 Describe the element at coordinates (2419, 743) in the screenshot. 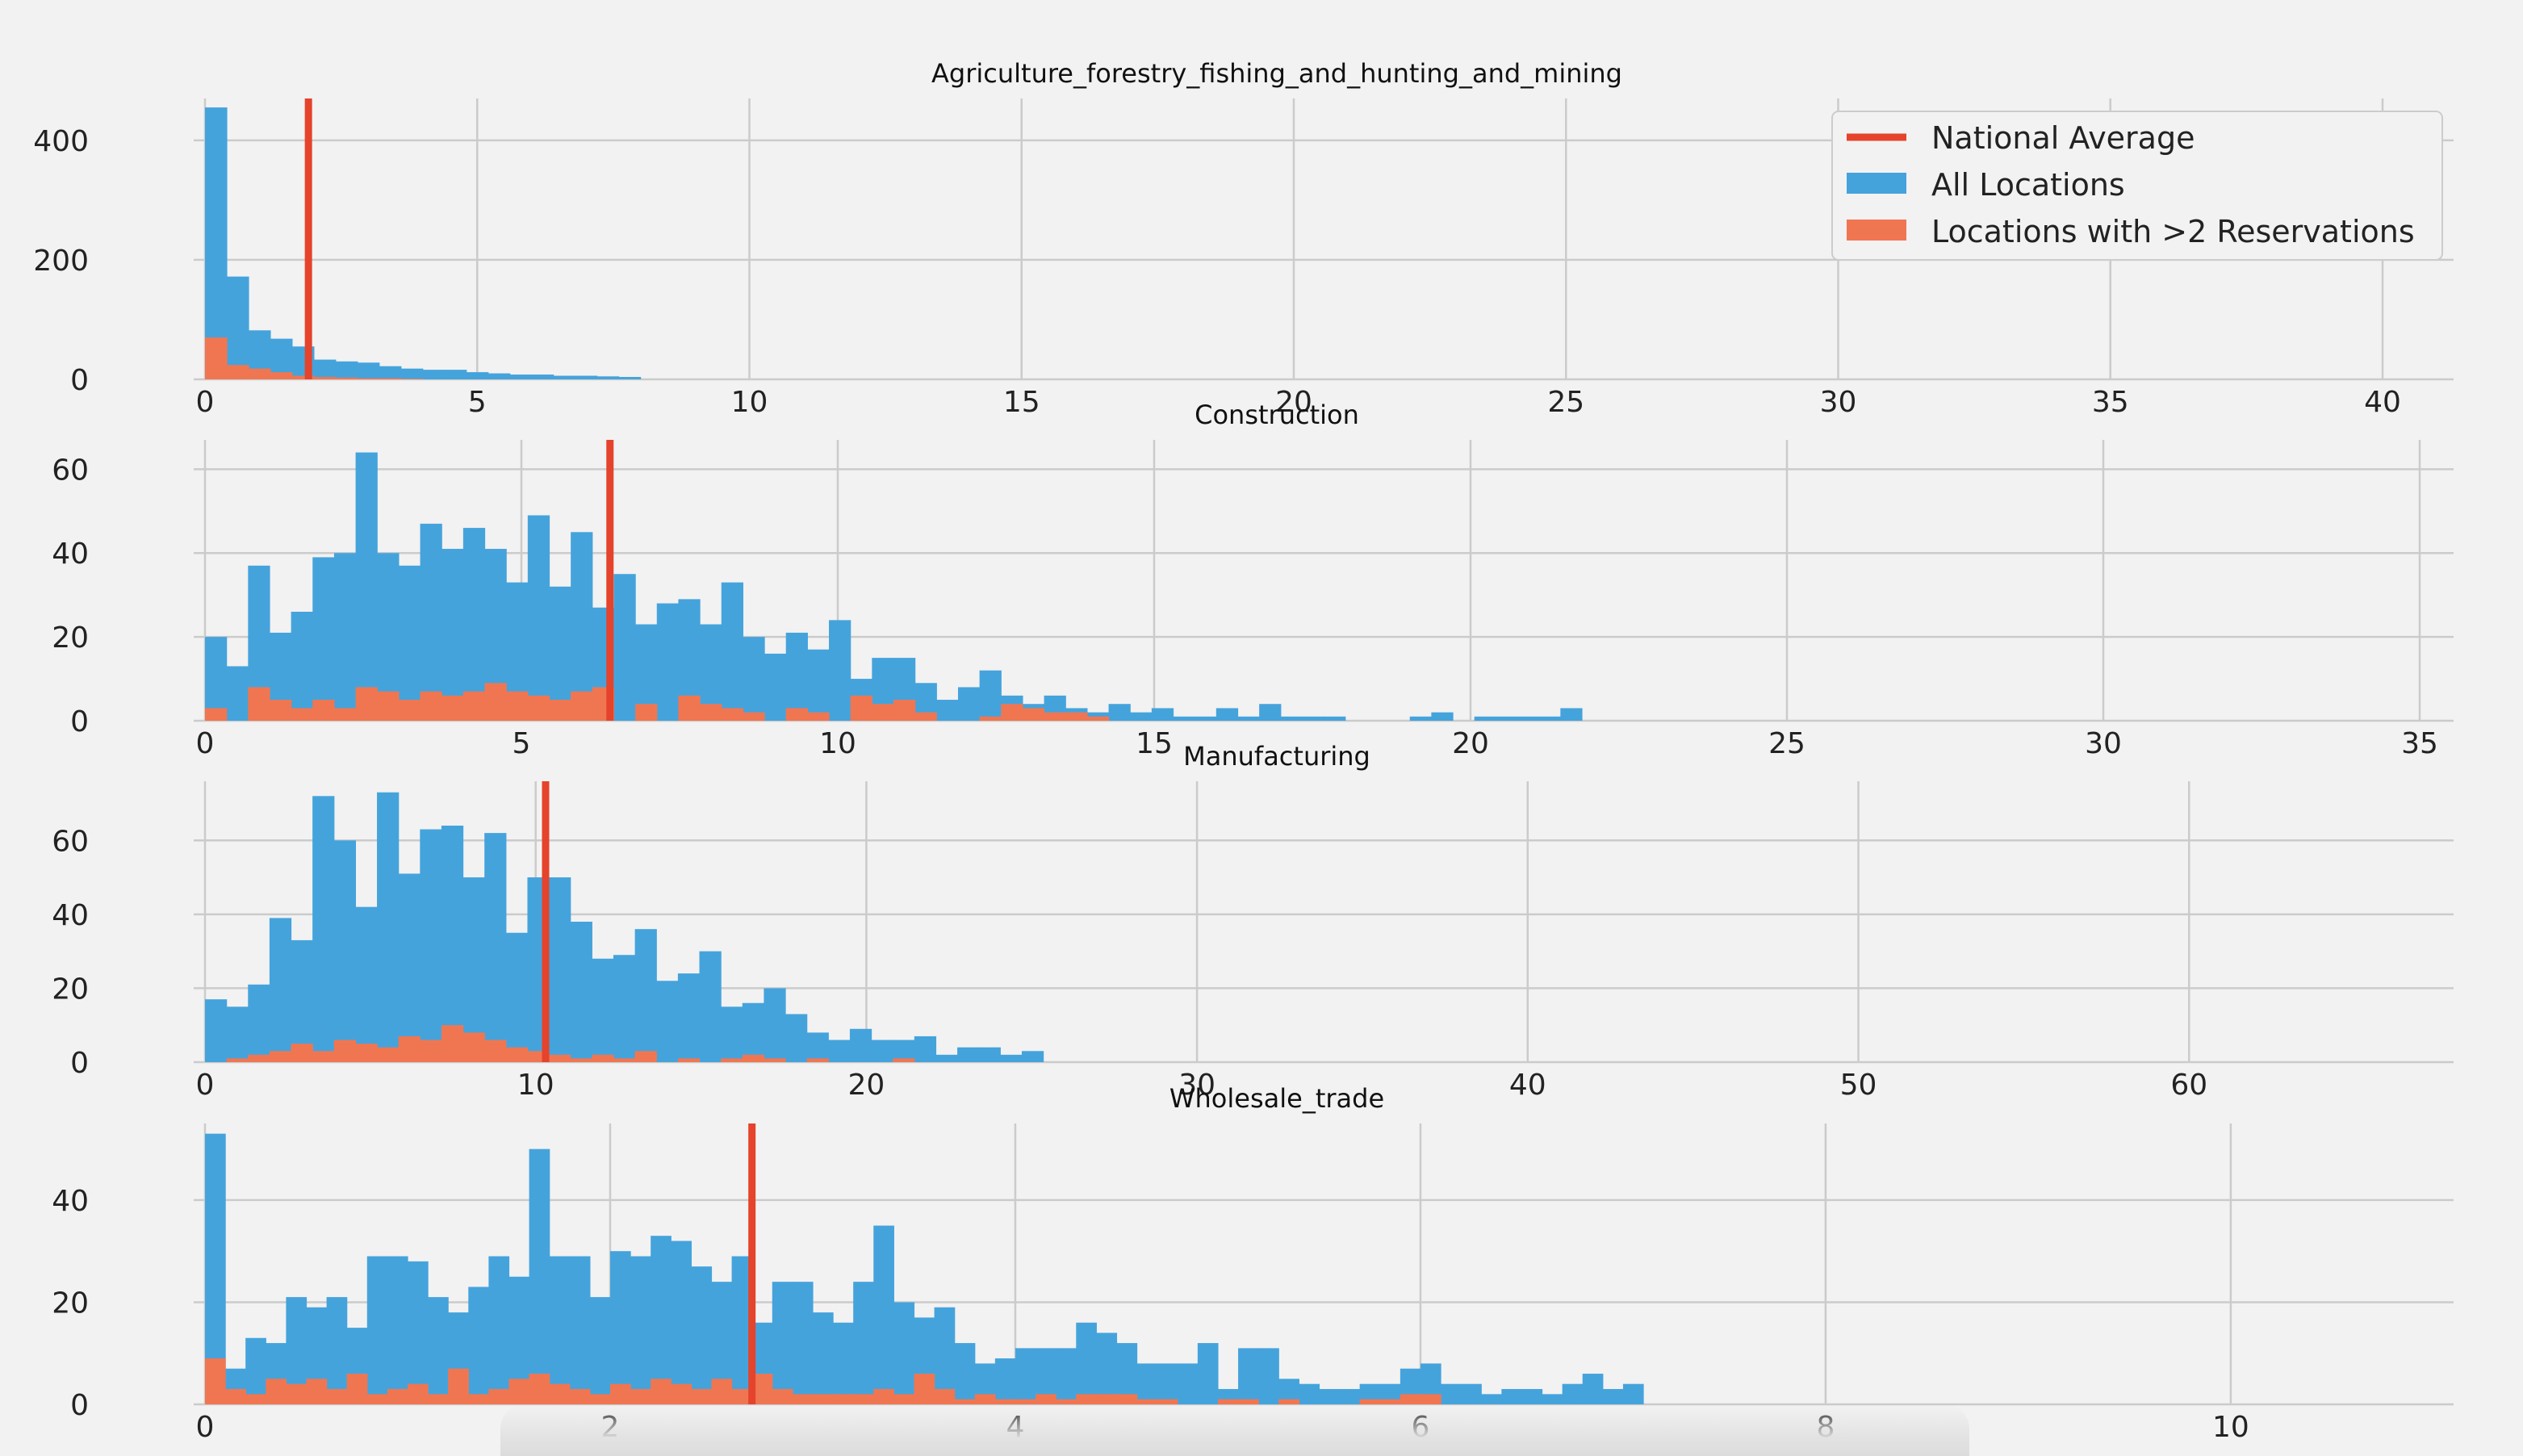

I see `x-tick-label: 35` at that location.